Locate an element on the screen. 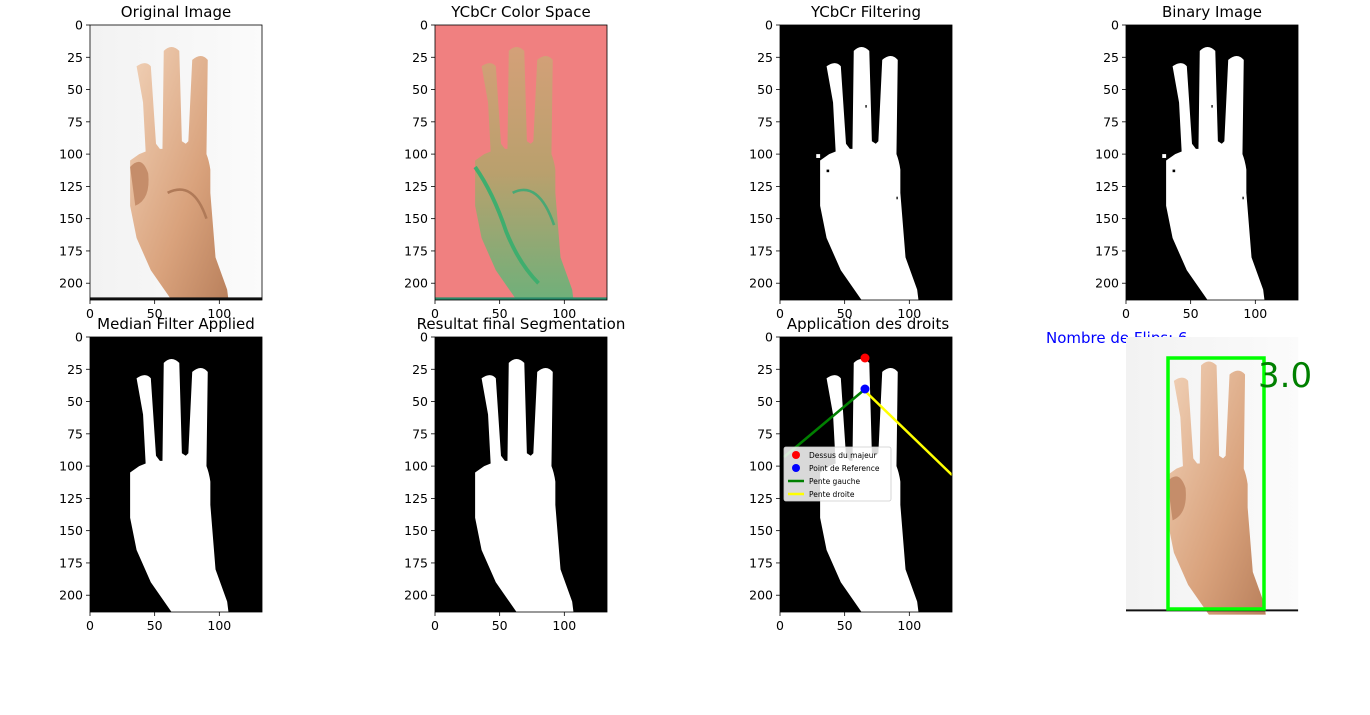 Image resolution: width=1370 pixels, height=715 pixels. filtered-mask is located at coordinates (866, 162).